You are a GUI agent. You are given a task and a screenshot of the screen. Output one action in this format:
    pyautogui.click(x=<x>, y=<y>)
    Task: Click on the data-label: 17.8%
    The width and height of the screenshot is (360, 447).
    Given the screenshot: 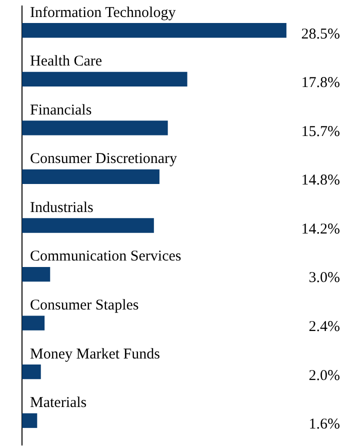 What is the action you would take?
    pyautogui.click(x=320, y=83)
    